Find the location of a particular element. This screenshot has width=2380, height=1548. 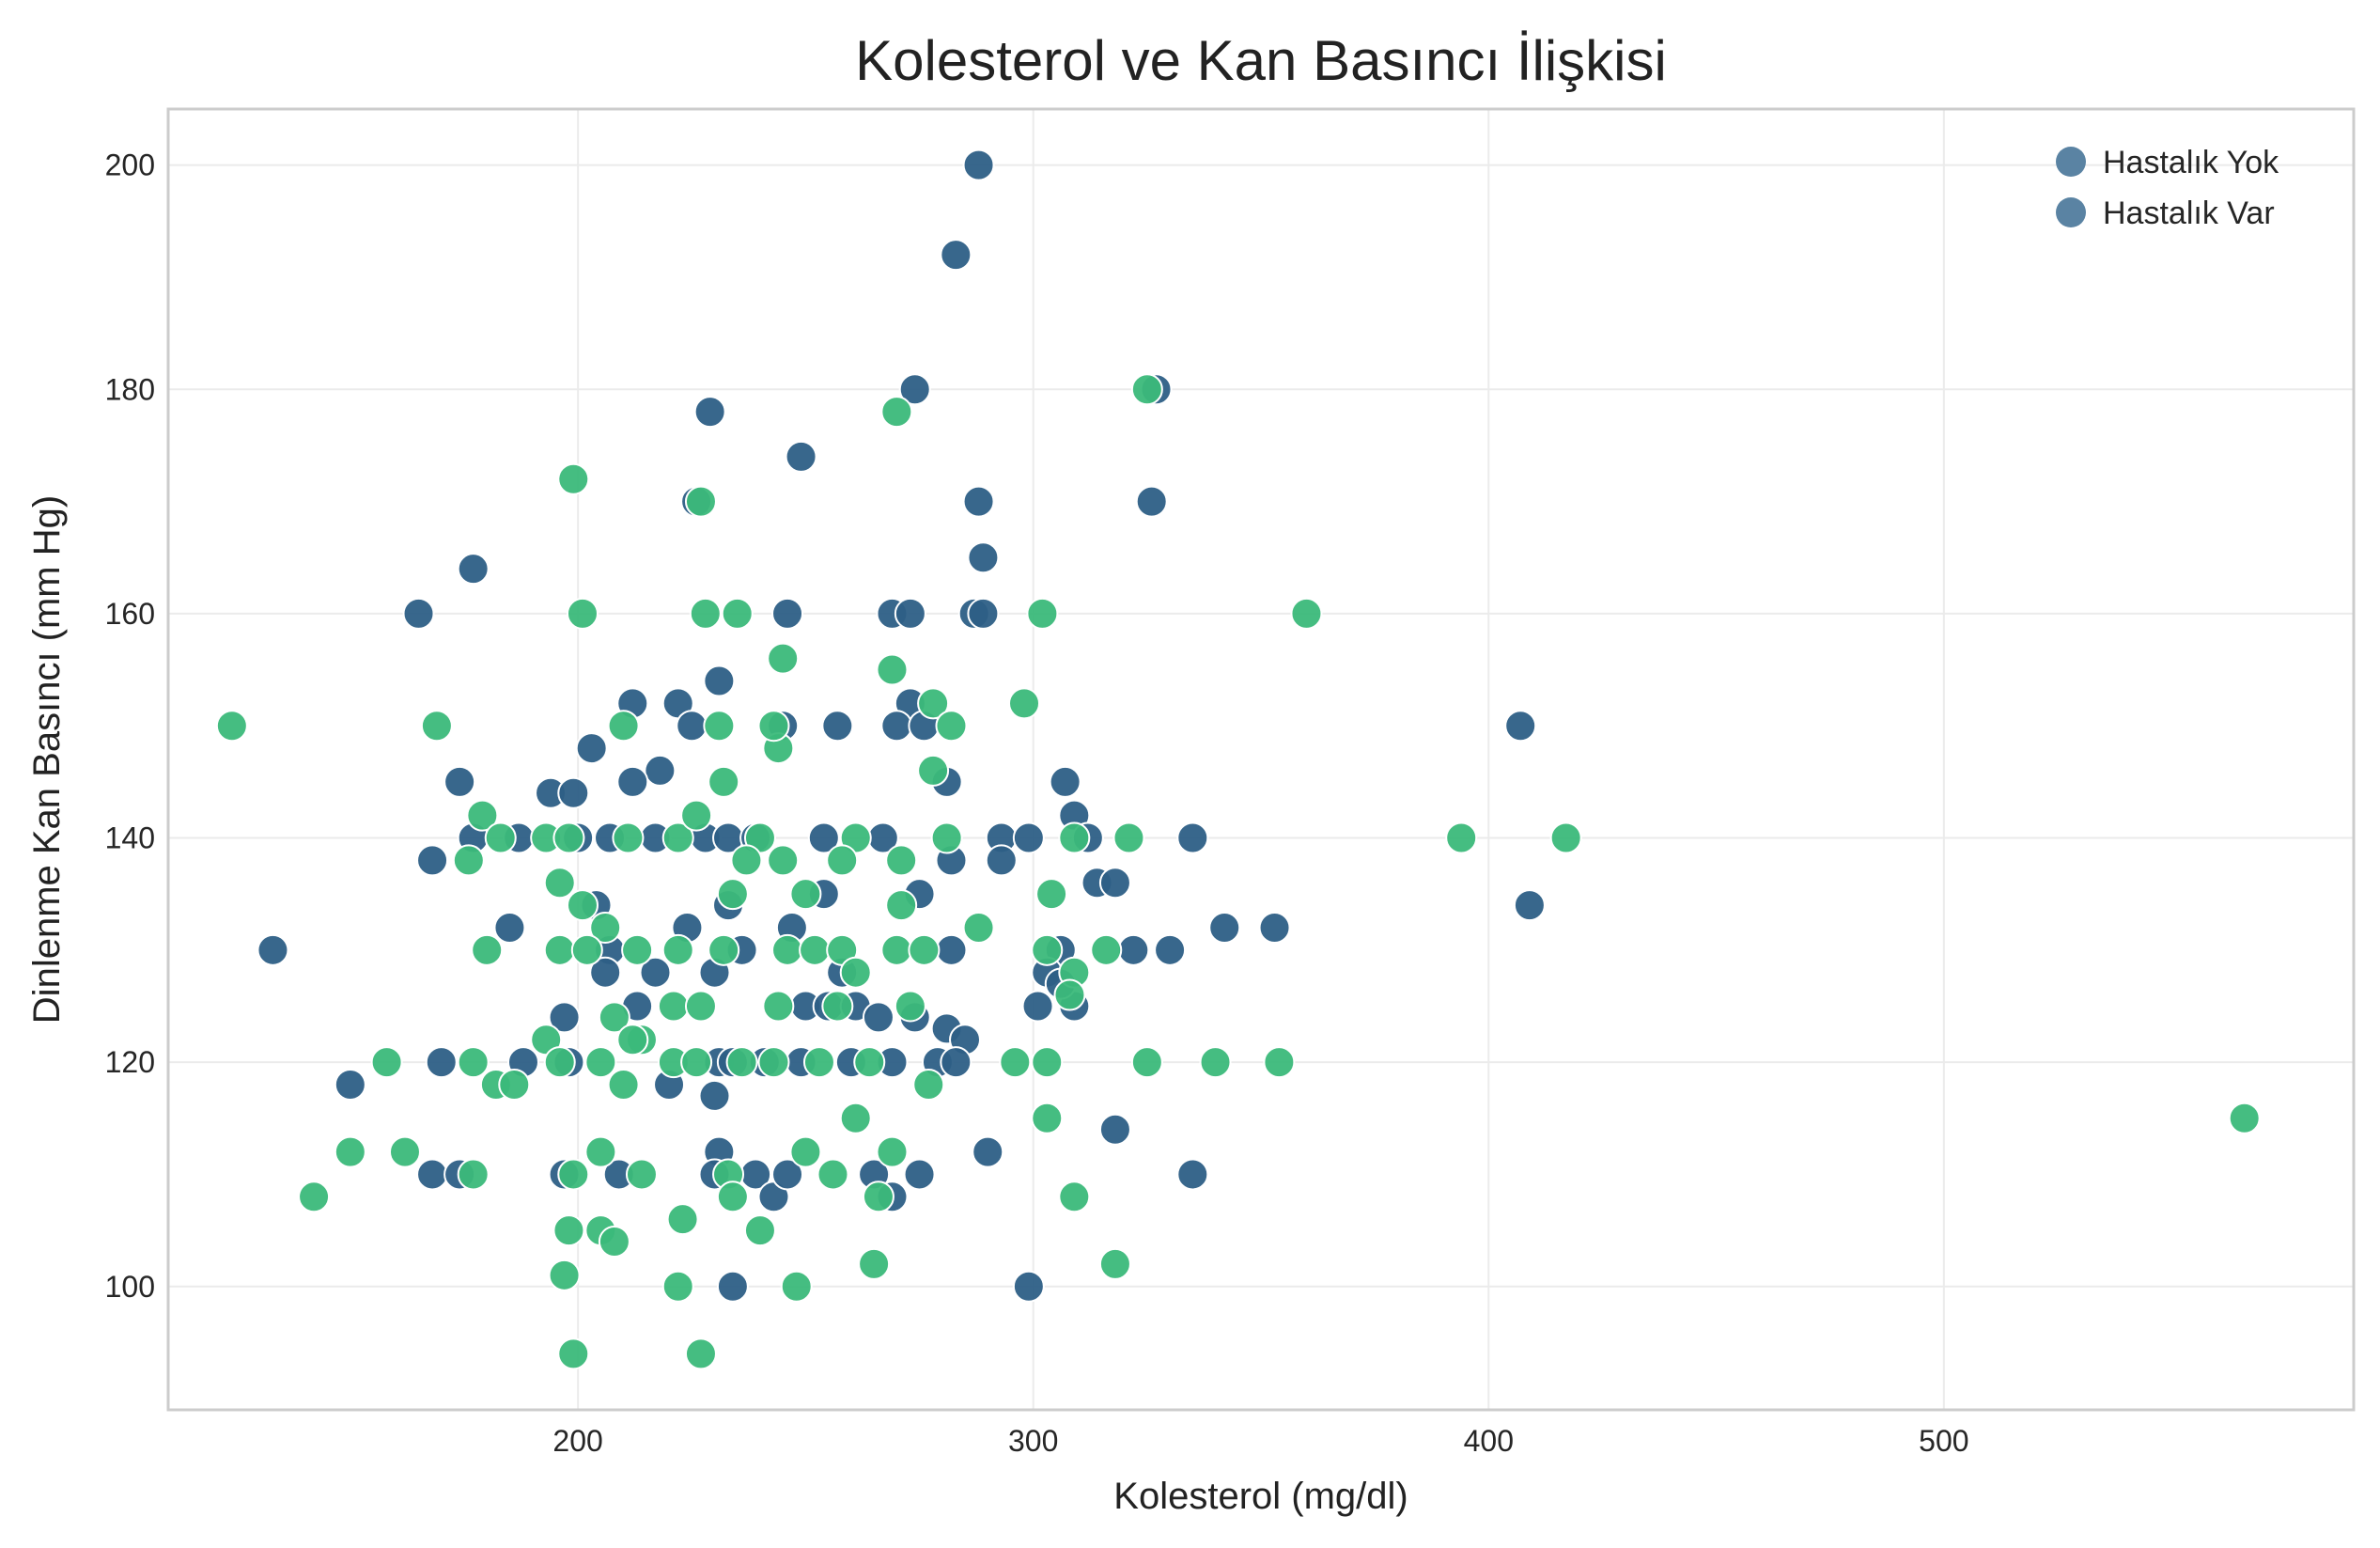

legend-marker-hastalik-yok is located at coordinates (2071, 162).